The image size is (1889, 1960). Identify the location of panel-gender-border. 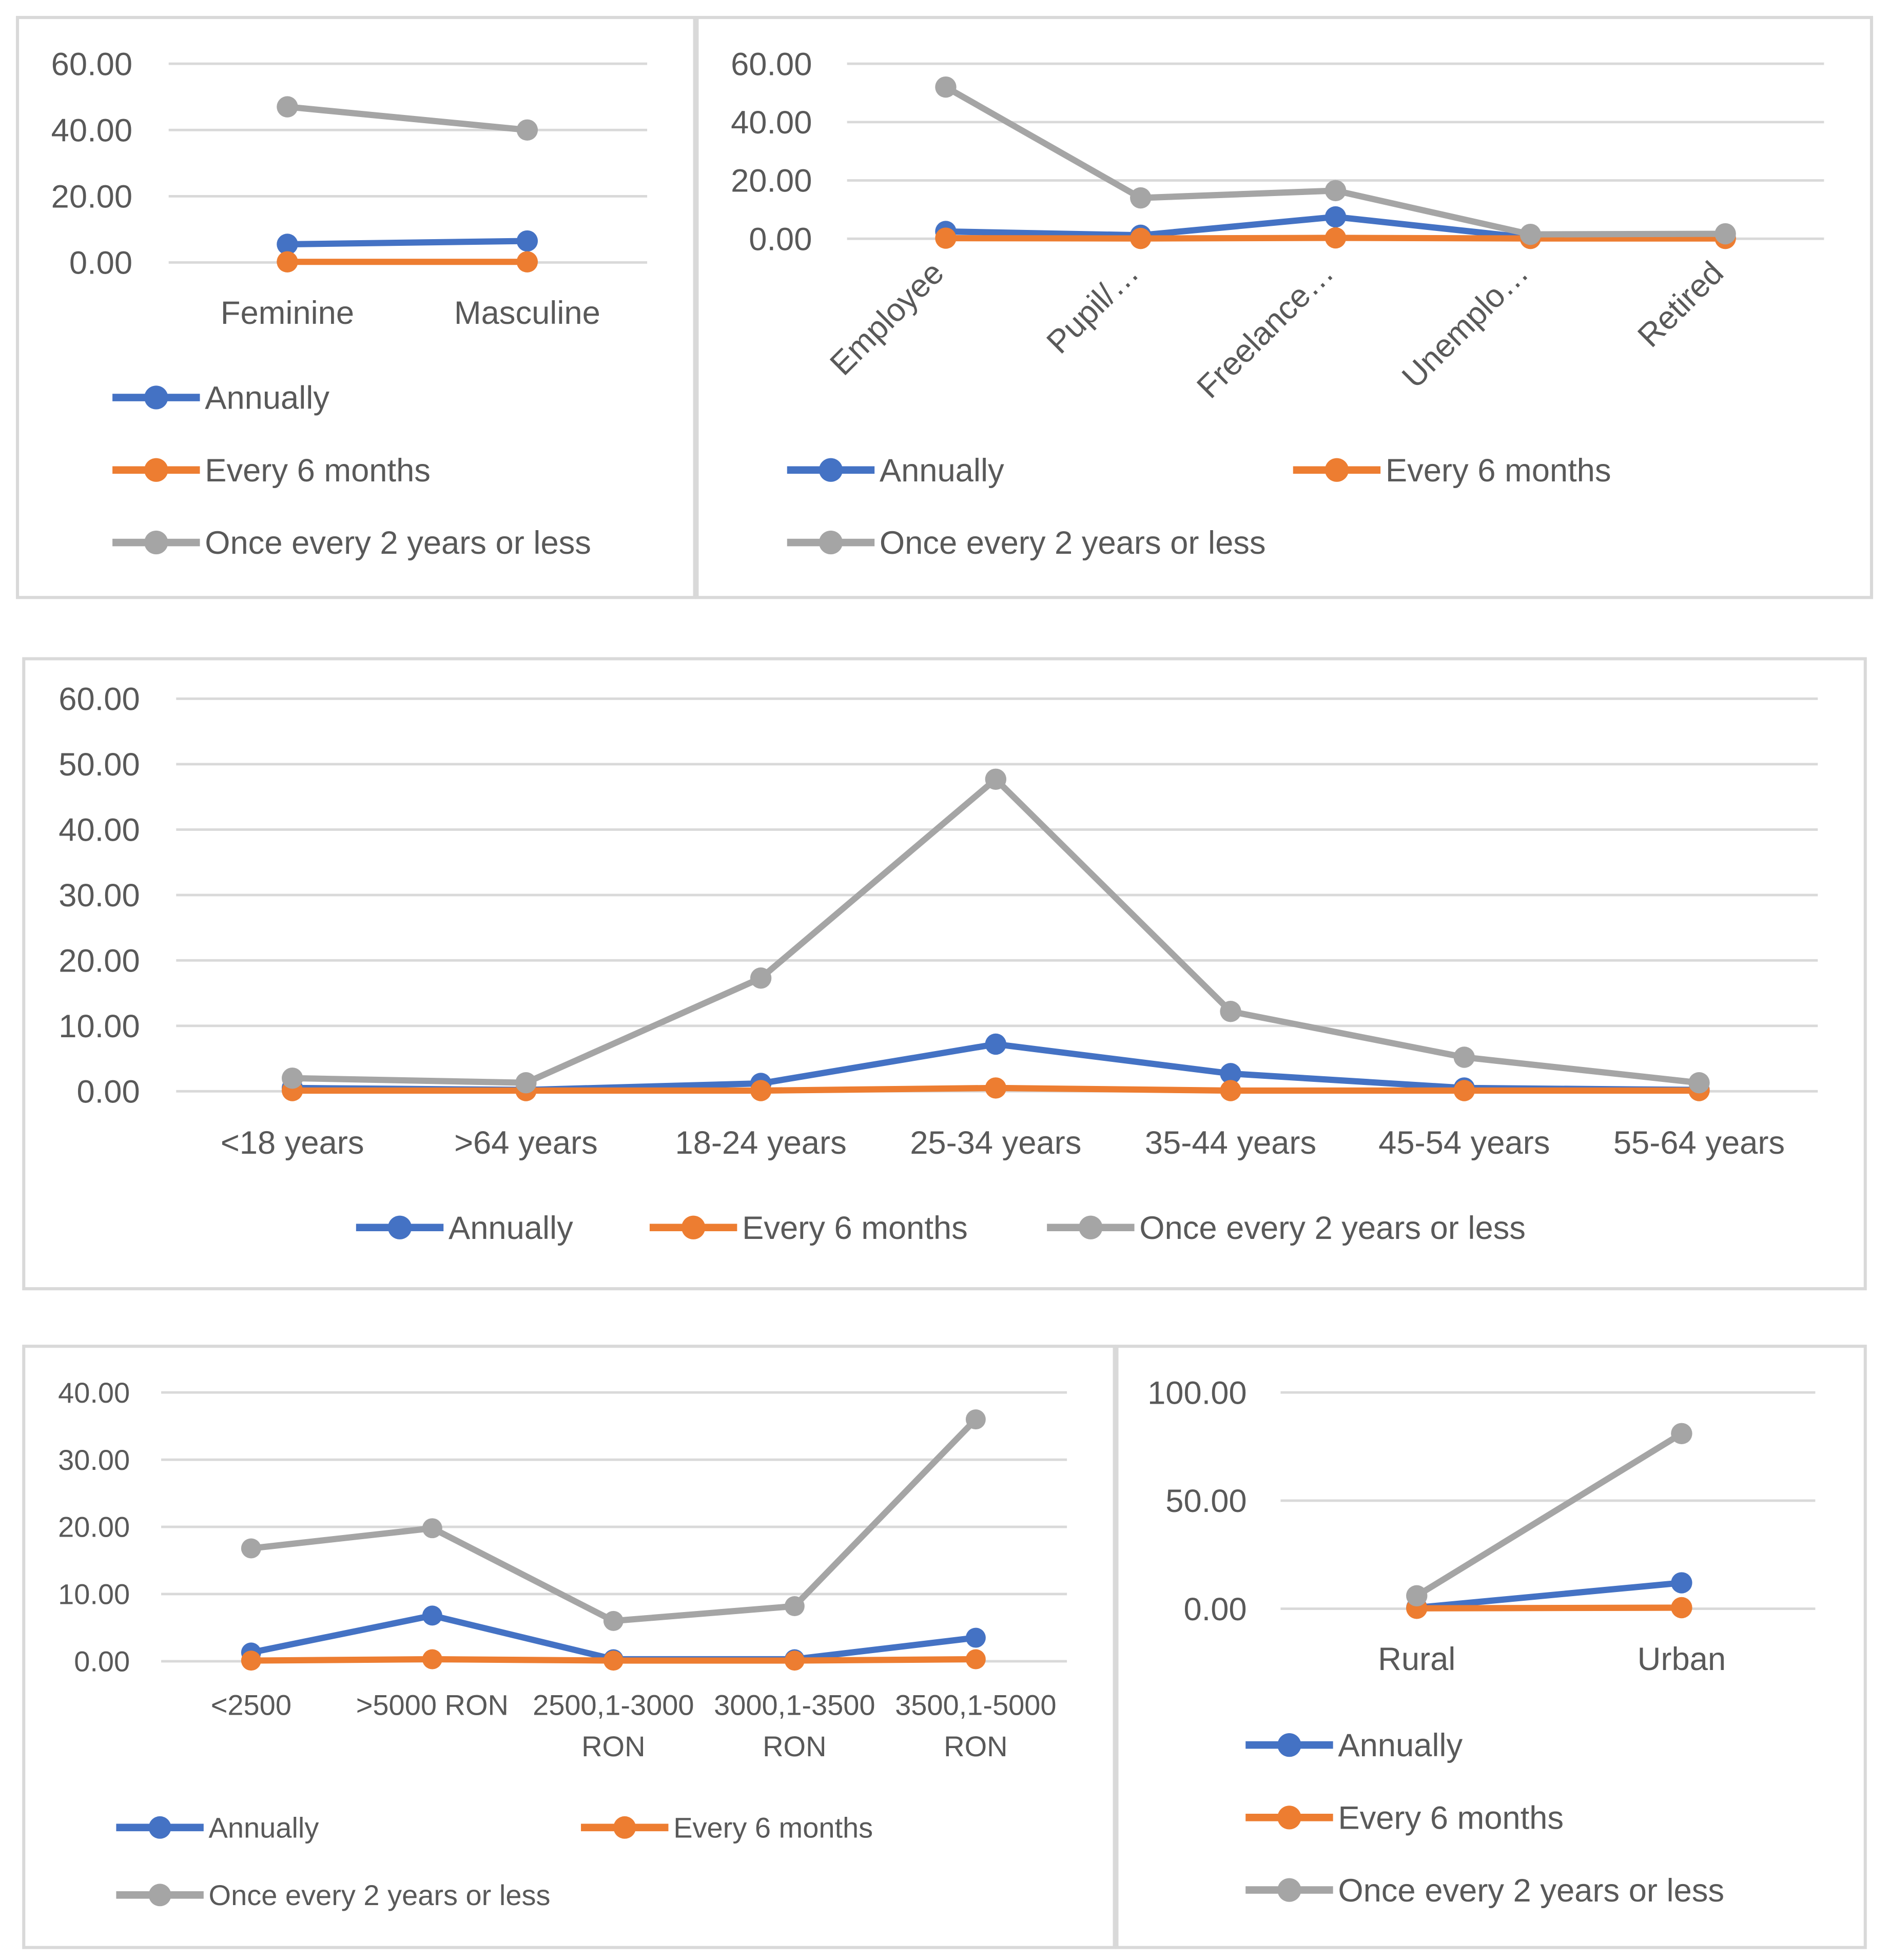
(356, 307).